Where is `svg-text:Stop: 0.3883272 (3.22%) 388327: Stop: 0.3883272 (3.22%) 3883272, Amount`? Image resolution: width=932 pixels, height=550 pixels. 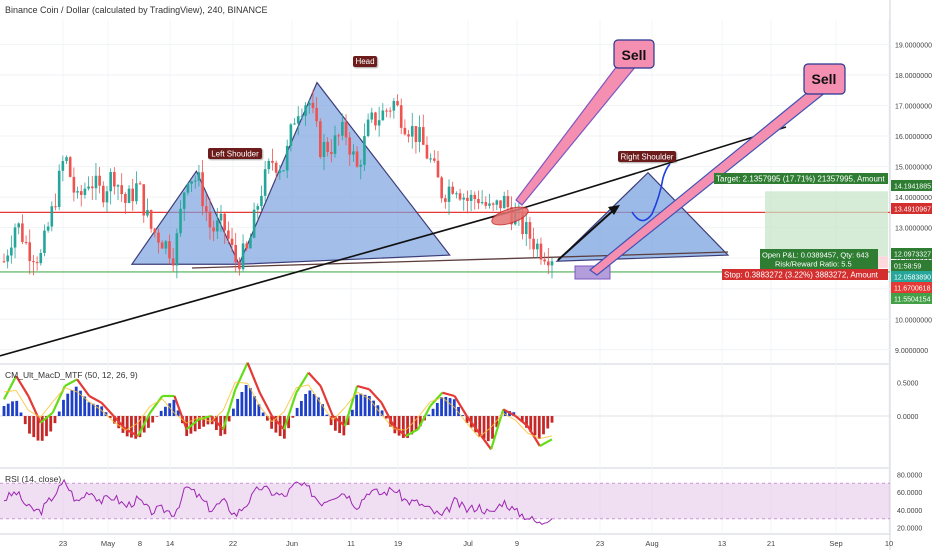
svg-text:Stop: 0.3883272 (3.22%) 388327: Stop: 0.3883272 (3.22%) 3883272, Amount is located at coordinates (801, 275).